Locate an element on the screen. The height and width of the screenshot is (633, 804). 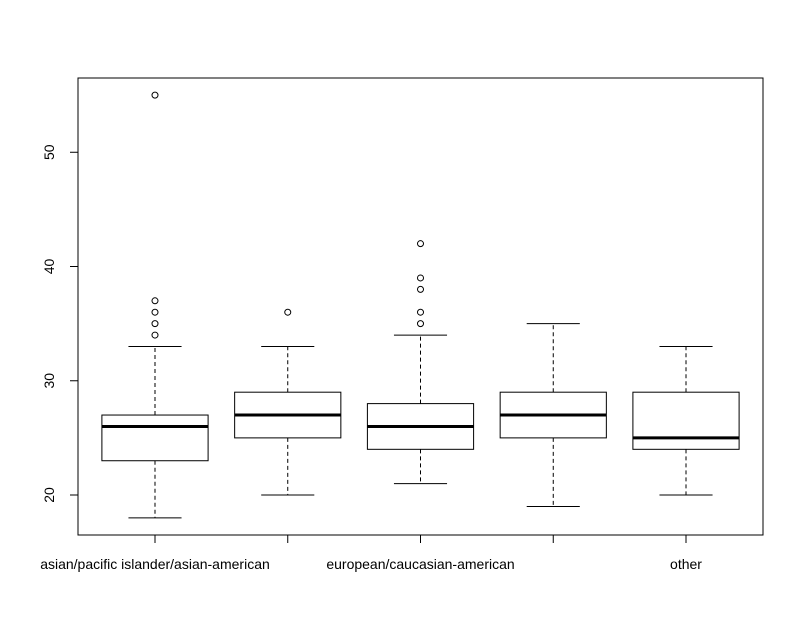
y-tick-label-50: 50 is located at coordinates (49, 152).